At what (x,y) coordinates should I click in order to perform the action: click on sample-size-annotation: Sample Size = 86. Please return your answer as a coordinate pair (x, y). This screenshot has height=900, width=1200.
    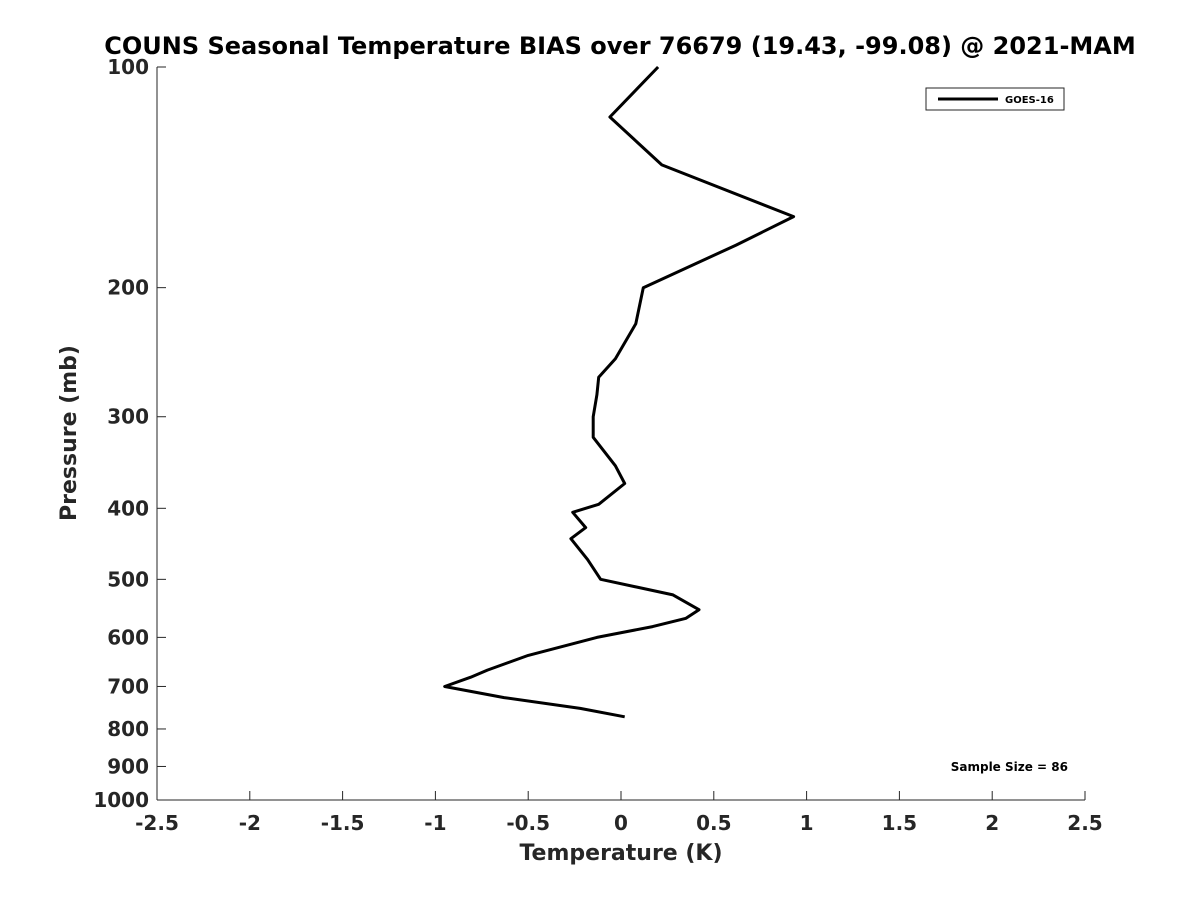
    Looking at the image, I should click on (1009, 767).